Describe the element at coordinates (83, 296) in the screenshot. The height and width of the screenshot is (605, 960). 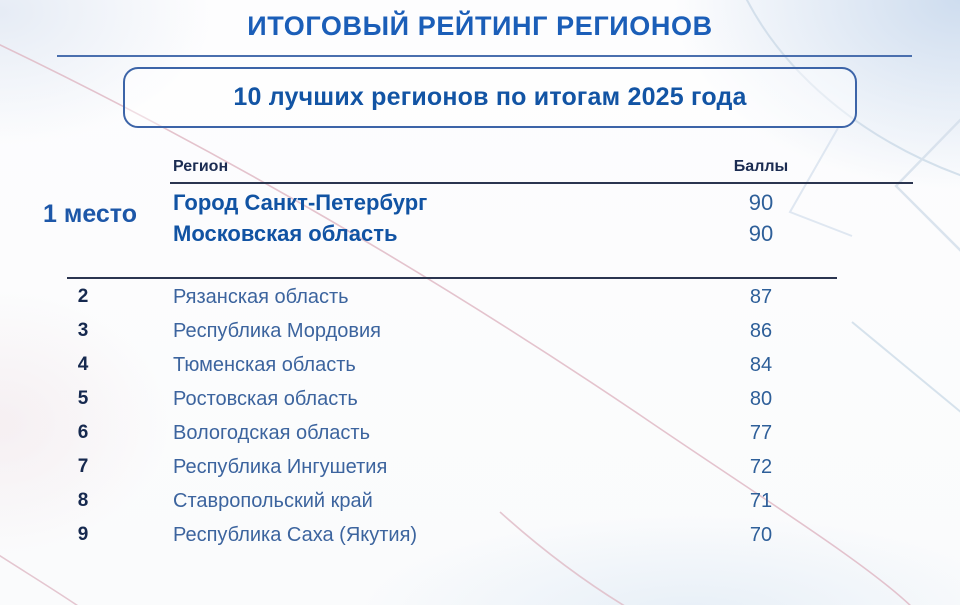
I see `rank-cell: 2` at that location.